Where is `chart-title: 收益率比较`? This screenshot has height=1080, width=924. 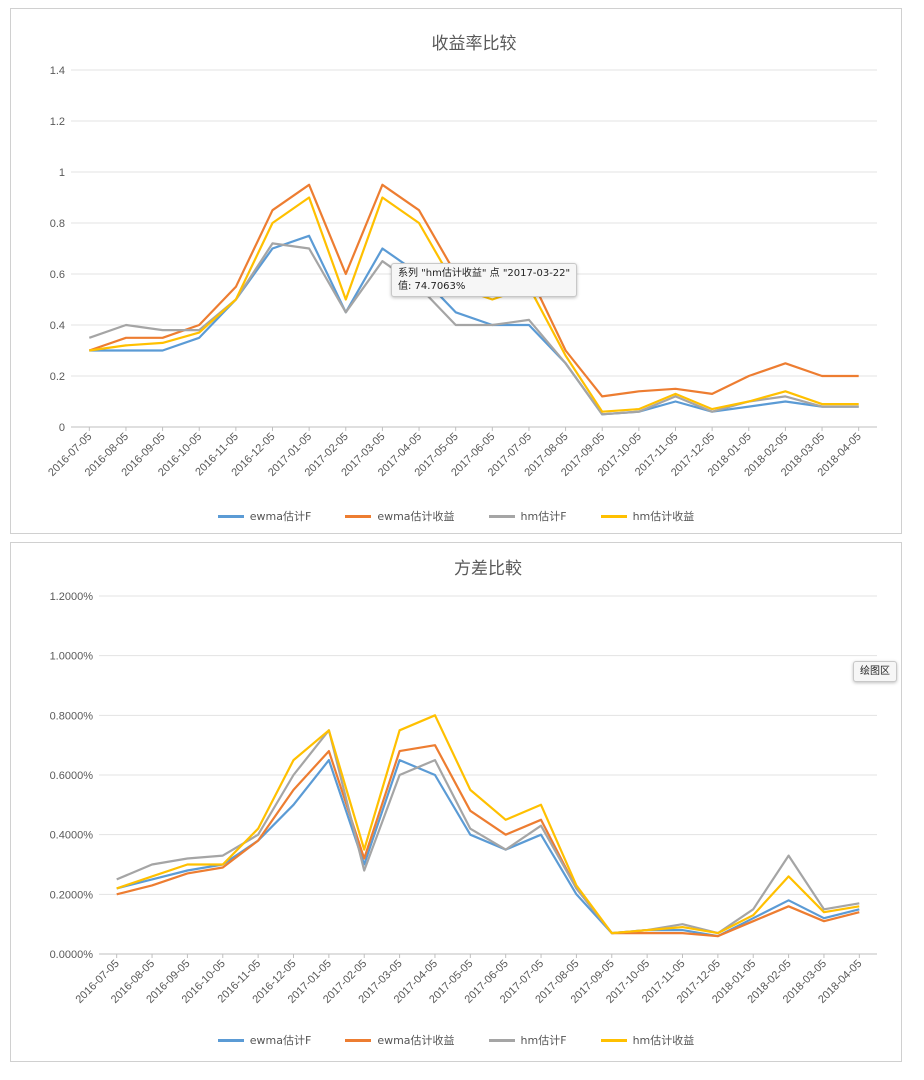 chart-title: 收益率比较 is located at coordinates (474, 44).